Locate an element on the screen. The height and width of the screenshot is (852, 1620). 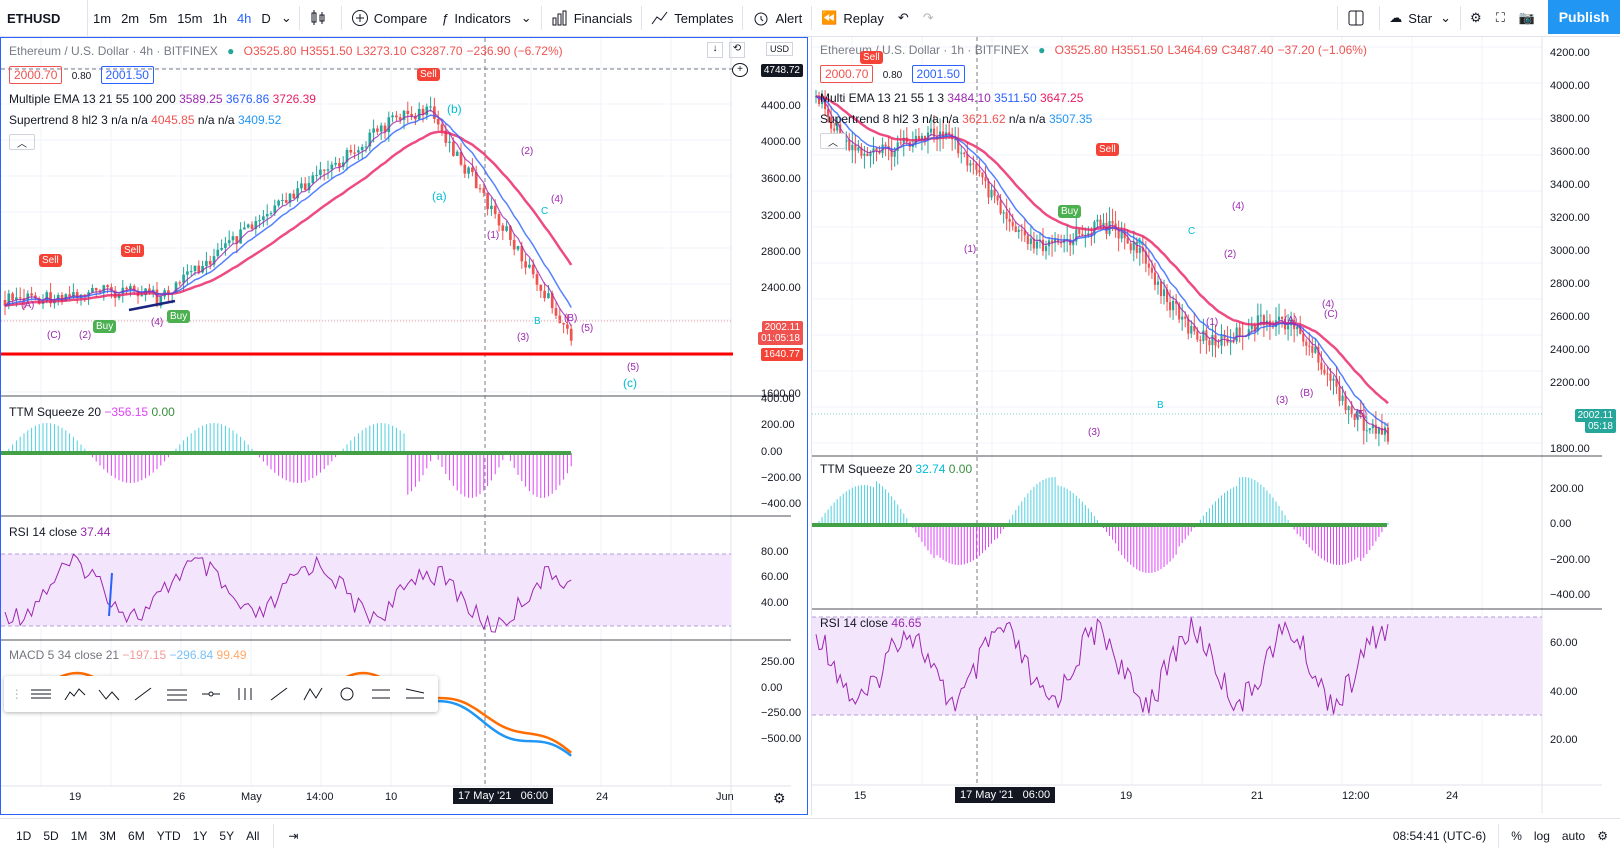
range-5d: 5D is located at coordinates (51, 835).